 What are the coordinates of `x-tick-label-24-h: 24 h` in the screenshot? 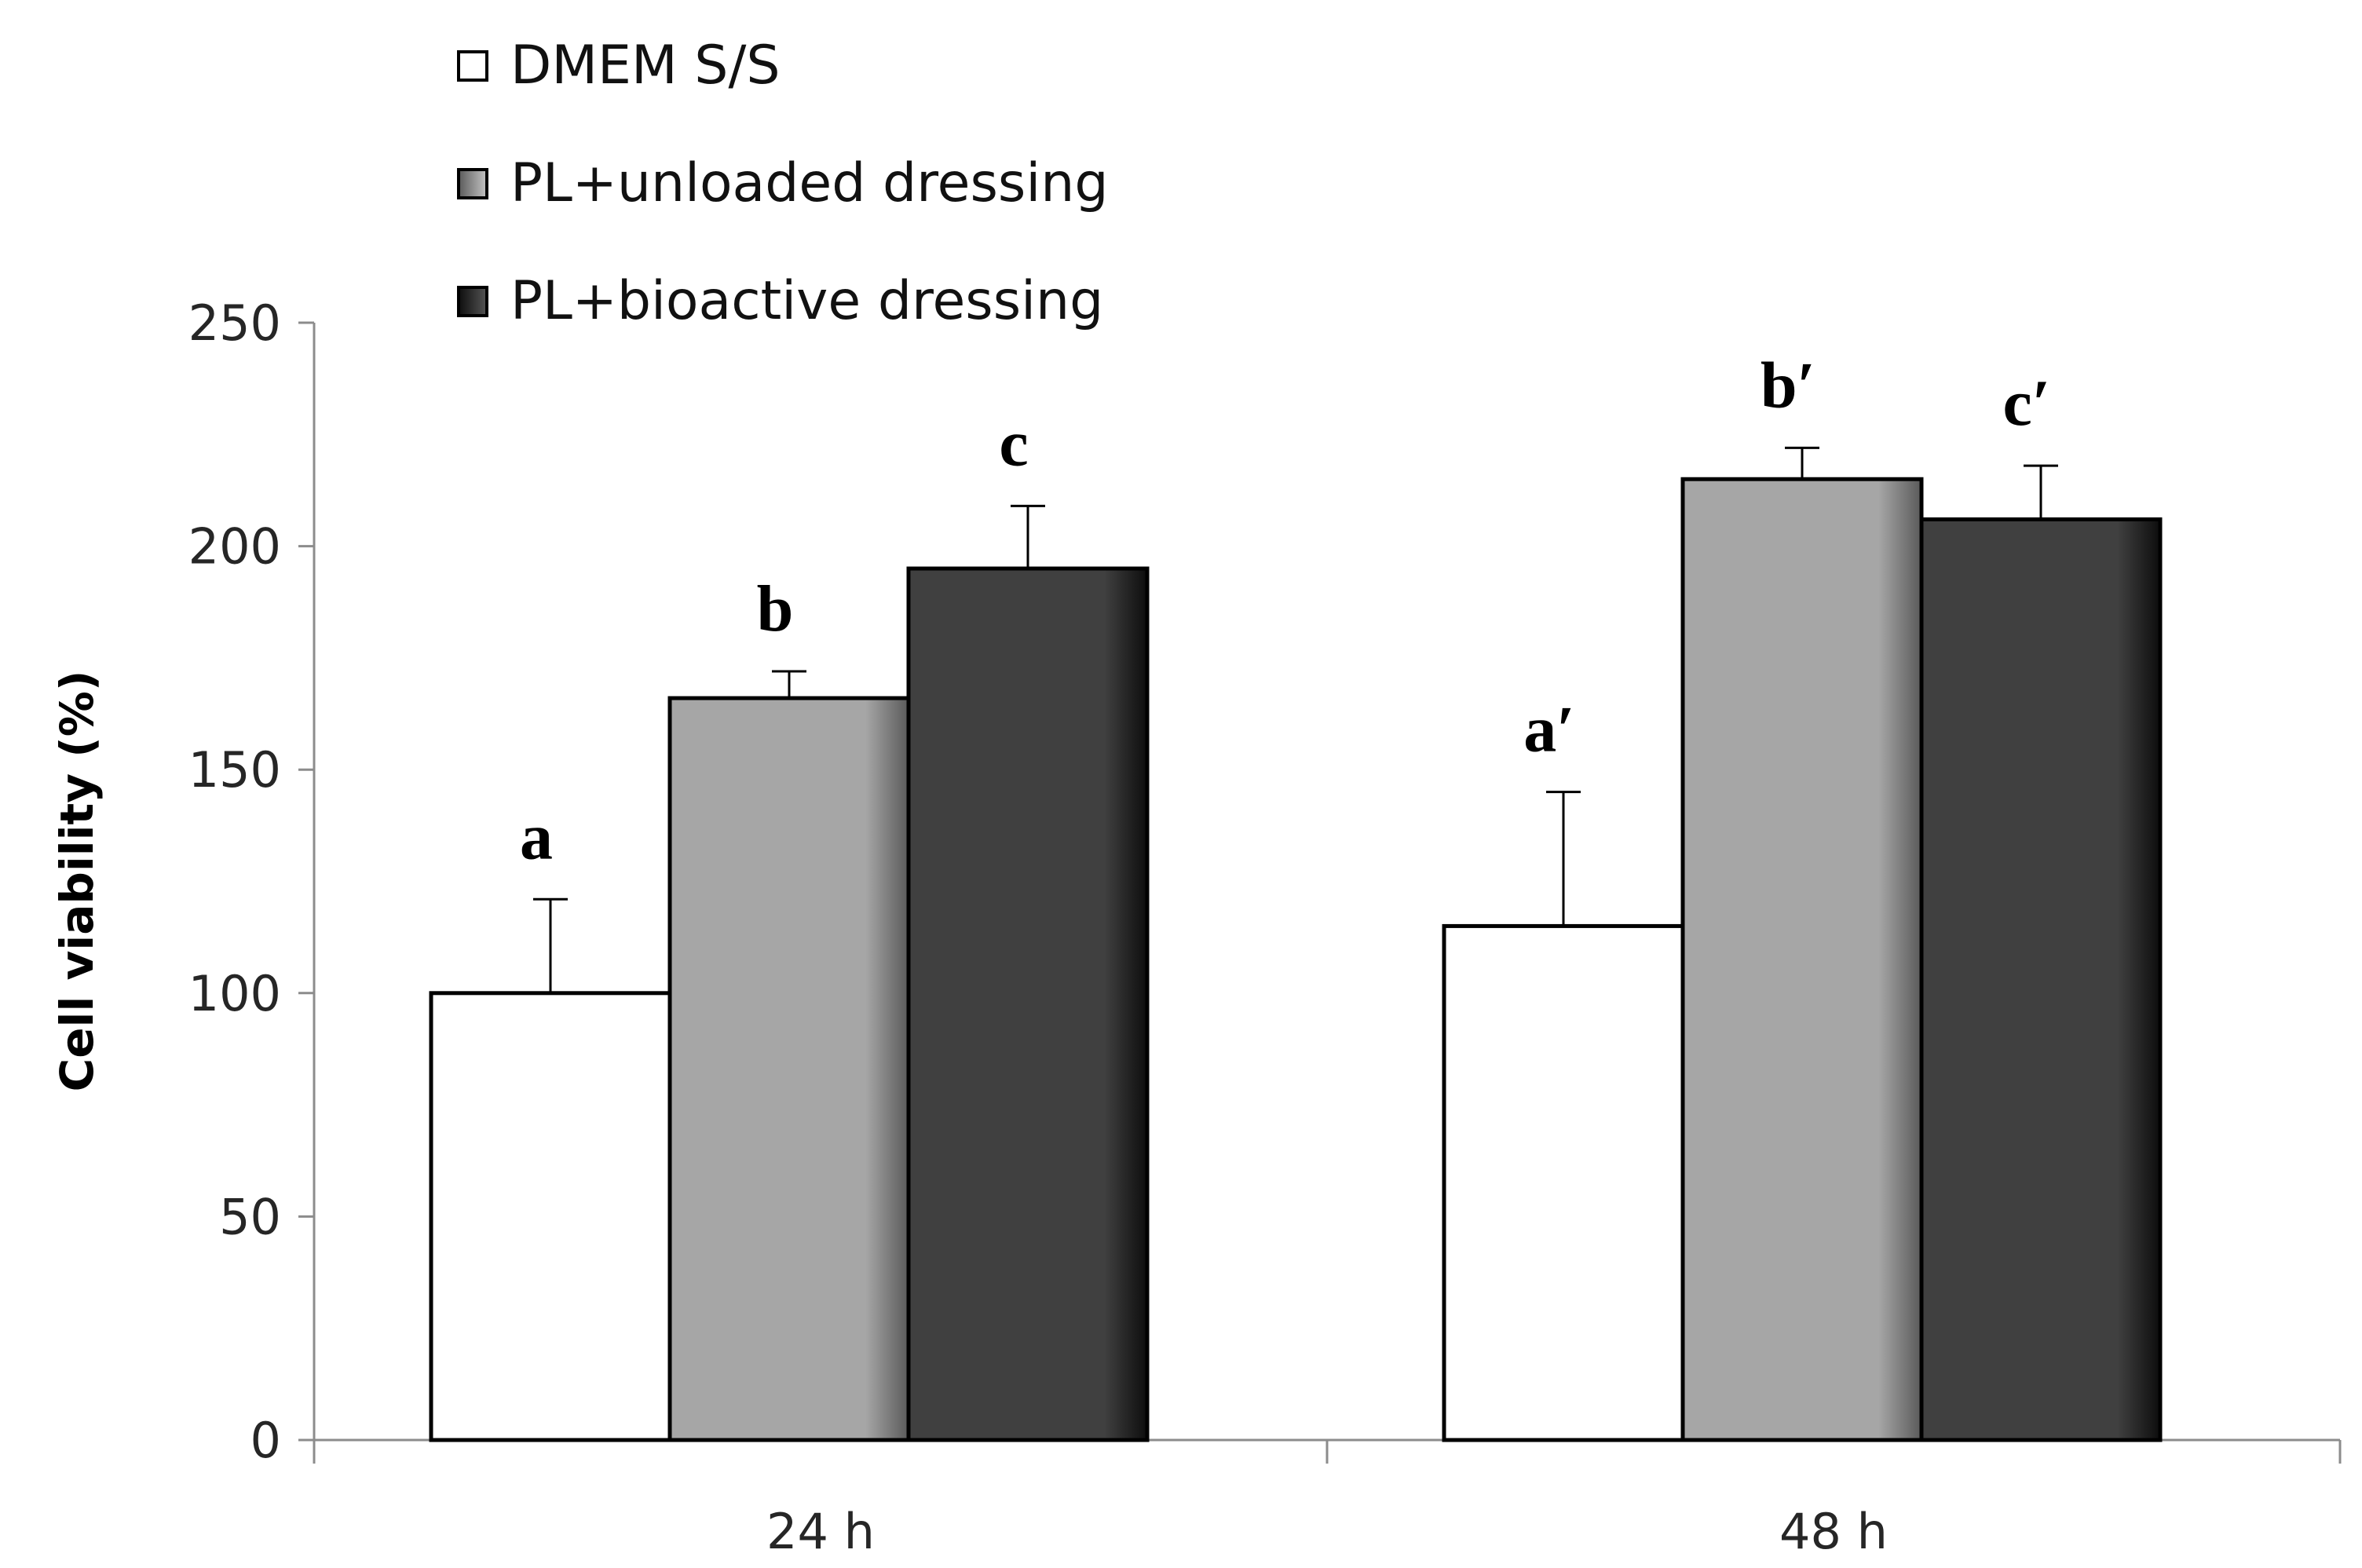 It's located at (820, 1531).